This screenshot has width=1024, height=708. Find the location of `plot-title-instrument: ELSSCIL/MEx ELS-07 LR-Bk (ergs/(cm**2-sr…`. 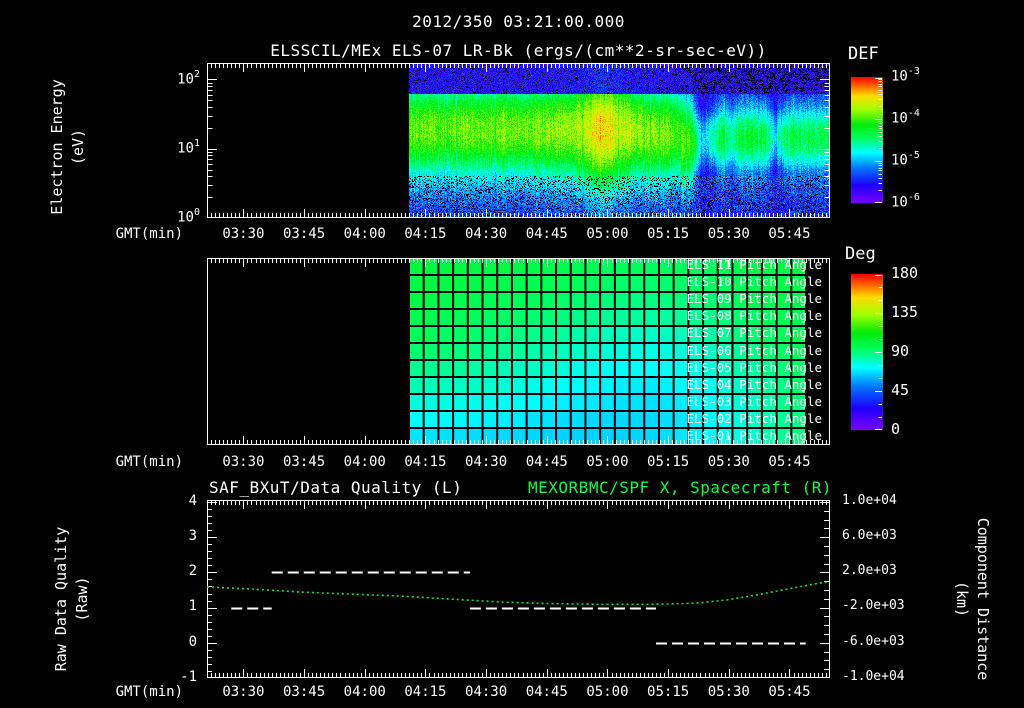

plot-title-instrument: ELSSCIL/MEx ELS-07 LR-Bk (ergs/(cm**2-sr… is located at coordinates (518, 50).